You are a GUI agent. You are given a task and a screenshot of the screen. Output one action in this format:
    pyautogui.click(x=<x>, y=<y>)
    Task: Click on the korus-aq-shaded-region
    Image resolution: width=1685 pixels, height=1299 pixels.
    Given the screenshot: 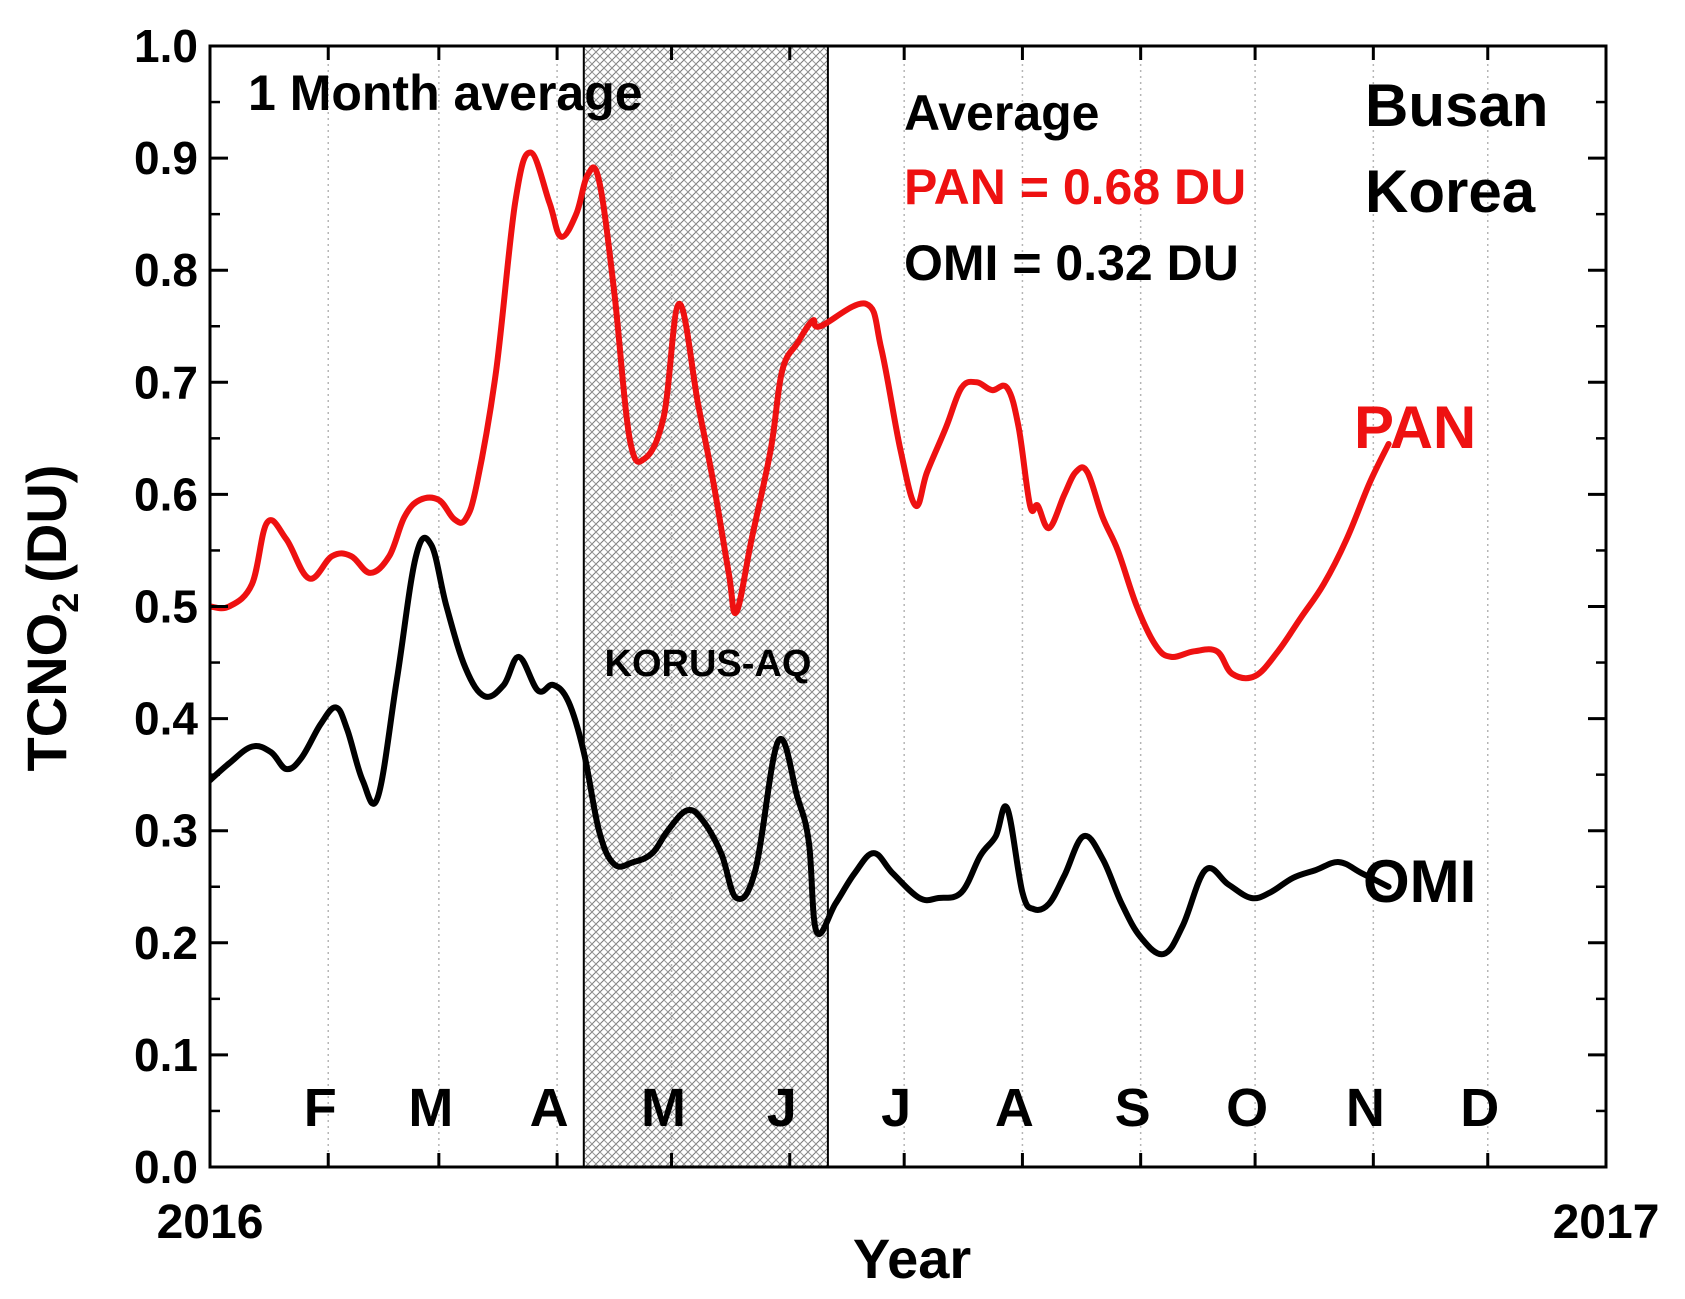 What is the action you would take?
    pyautogui.click(x=705, y=606)
    